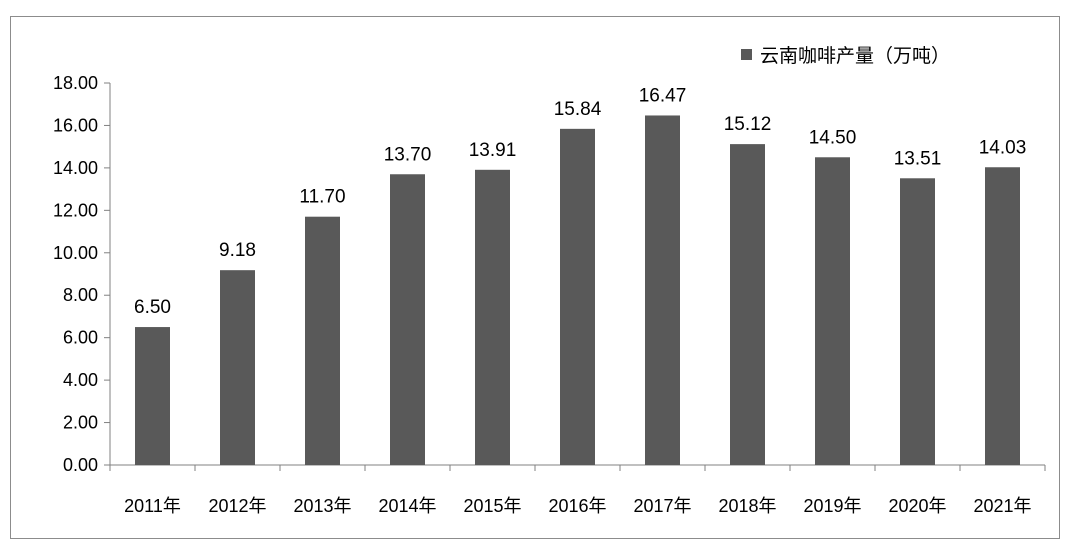 Image resolution: width=1080 pixels, height=555 pixels. I want to click on legend: 云南咖啡产量（万吨）, so click(845, 56).